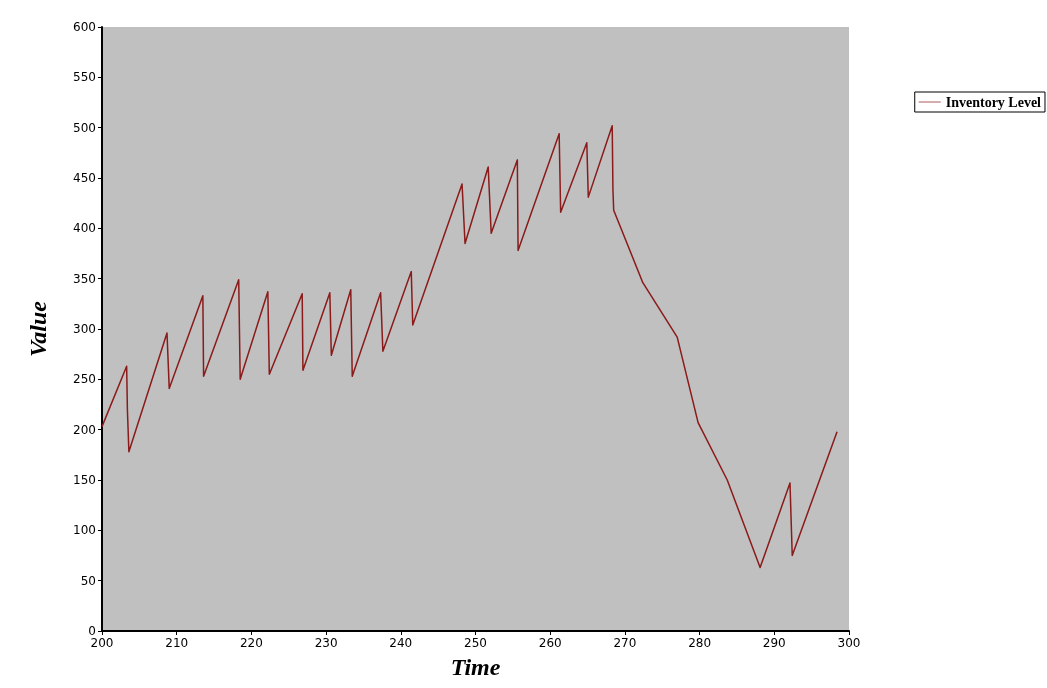  I want to click on x-tick-label: 260, so click(550, 643).